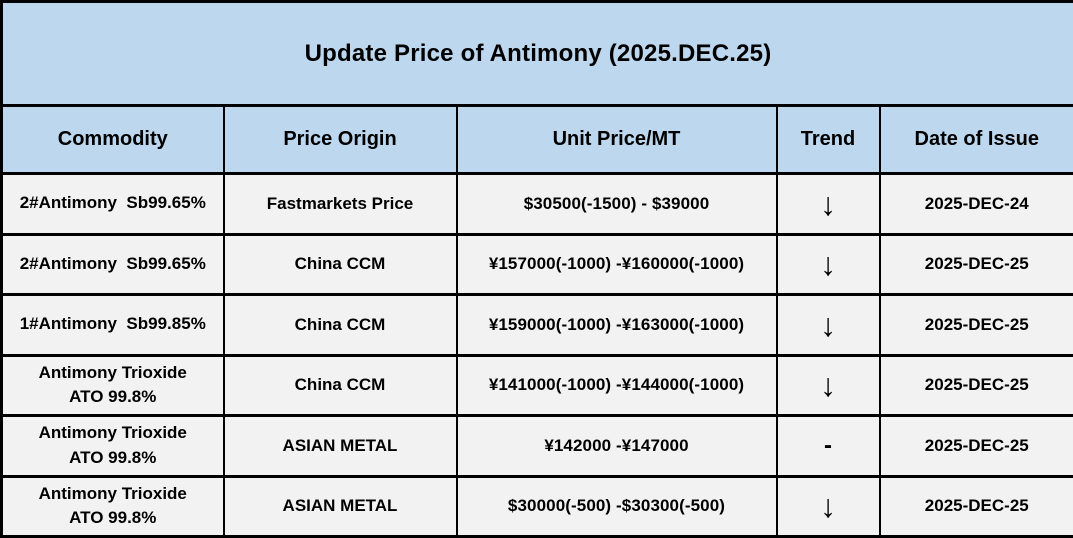 The width and height of the screenshot is (1073, 538). What do you see at coordinates (616, 139) in the screenshot?
I see `column-header-unit-price: Unit Price/MT` at bounding box center [616, 139].